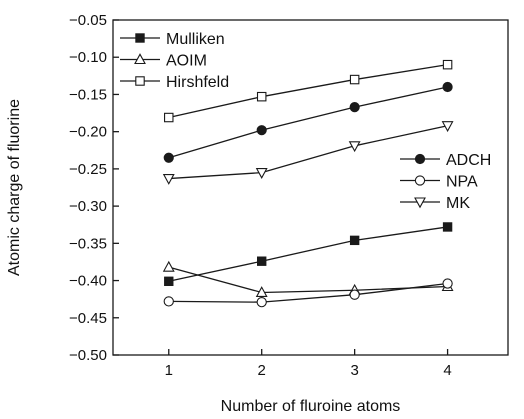 This screenshot has width=524, height=419. Describe the element at coordinates (88, 169) in the screenshot. I see `y-tick-label: −0.25` at that location.